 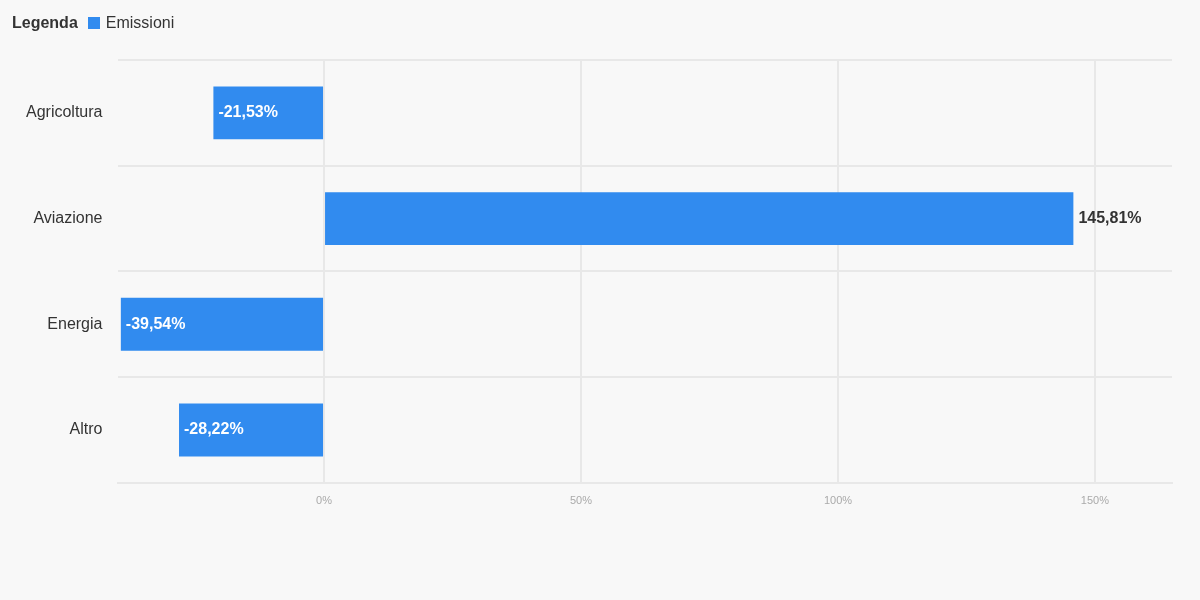 I want to click on x-tick-label: 150%, so click(x=1095, y=500).